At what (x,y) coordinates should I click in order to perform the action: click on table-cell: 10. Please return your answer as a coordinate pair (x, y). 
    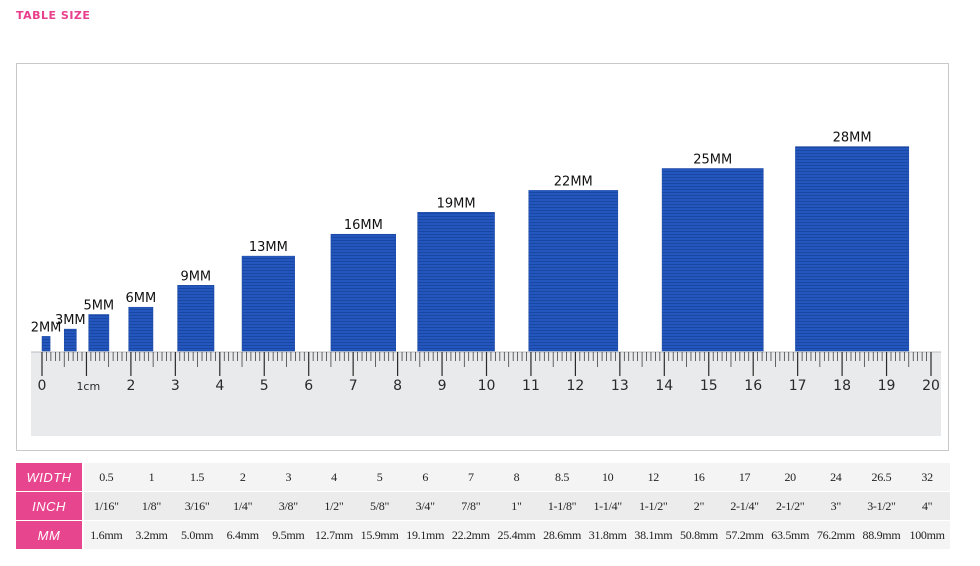
    Looking at the image, I should click on (607, 477).